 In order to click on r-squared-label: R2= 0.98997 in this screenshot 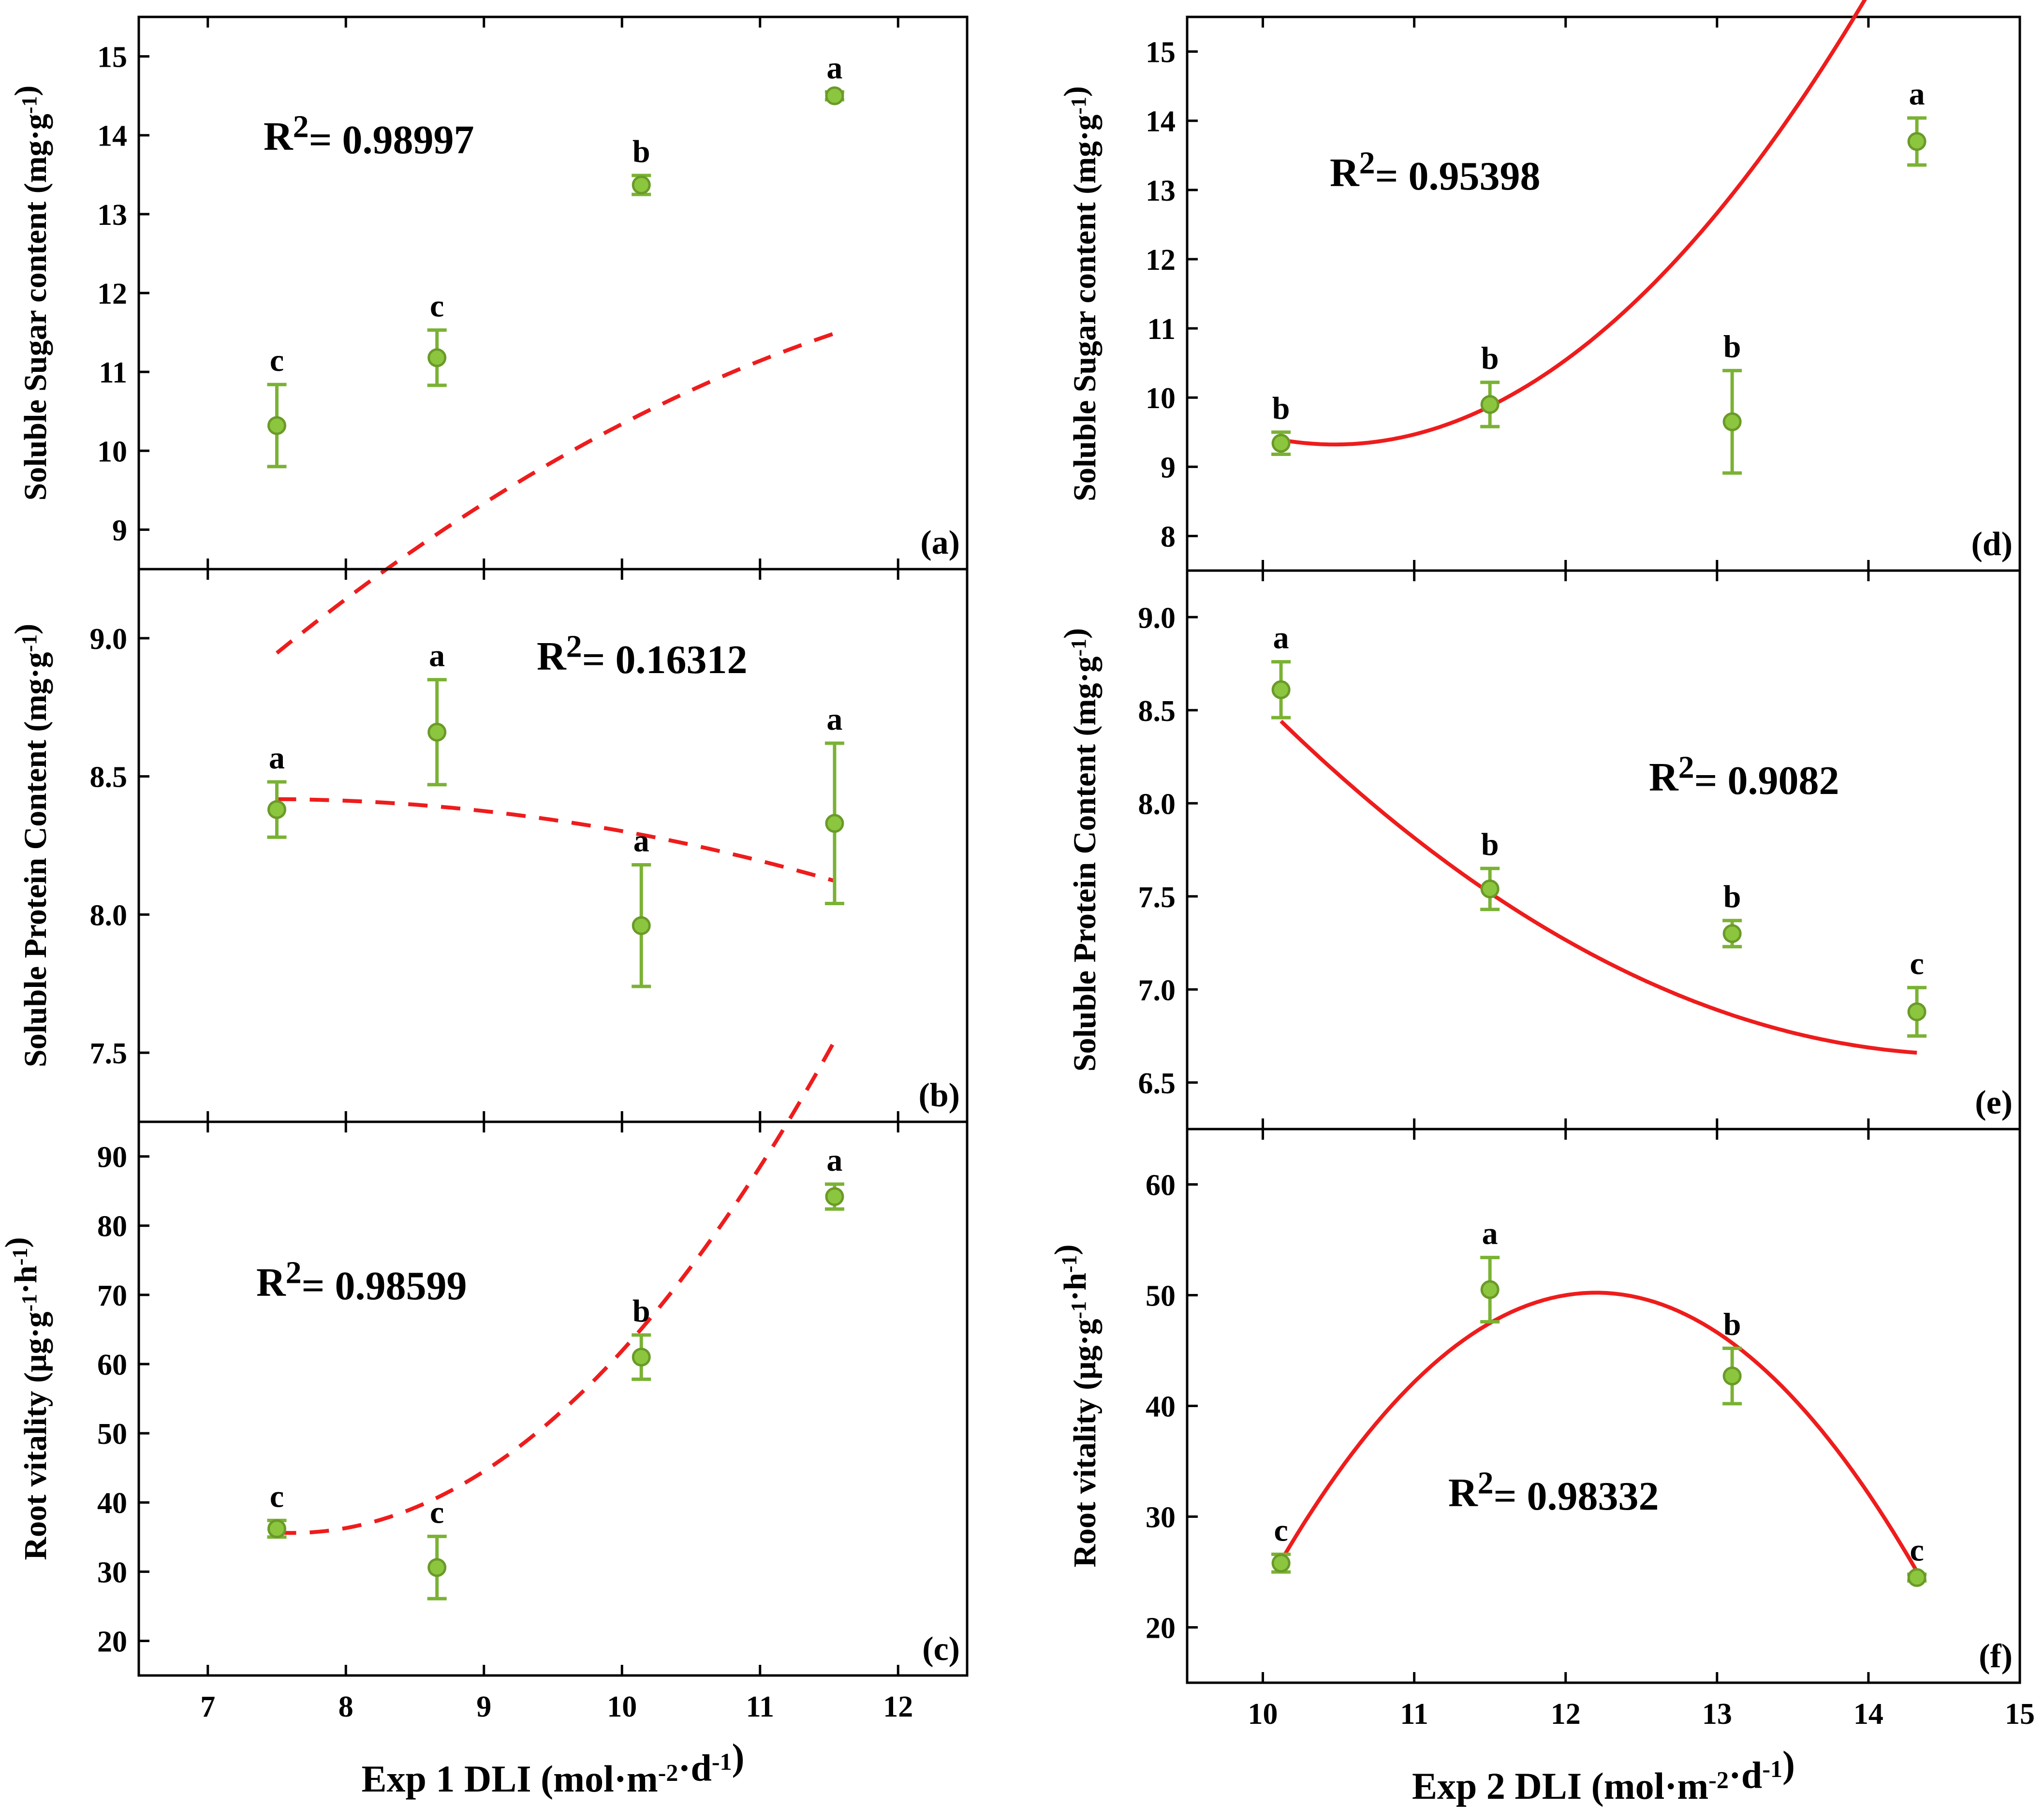, I will do `click(369, 136)`.